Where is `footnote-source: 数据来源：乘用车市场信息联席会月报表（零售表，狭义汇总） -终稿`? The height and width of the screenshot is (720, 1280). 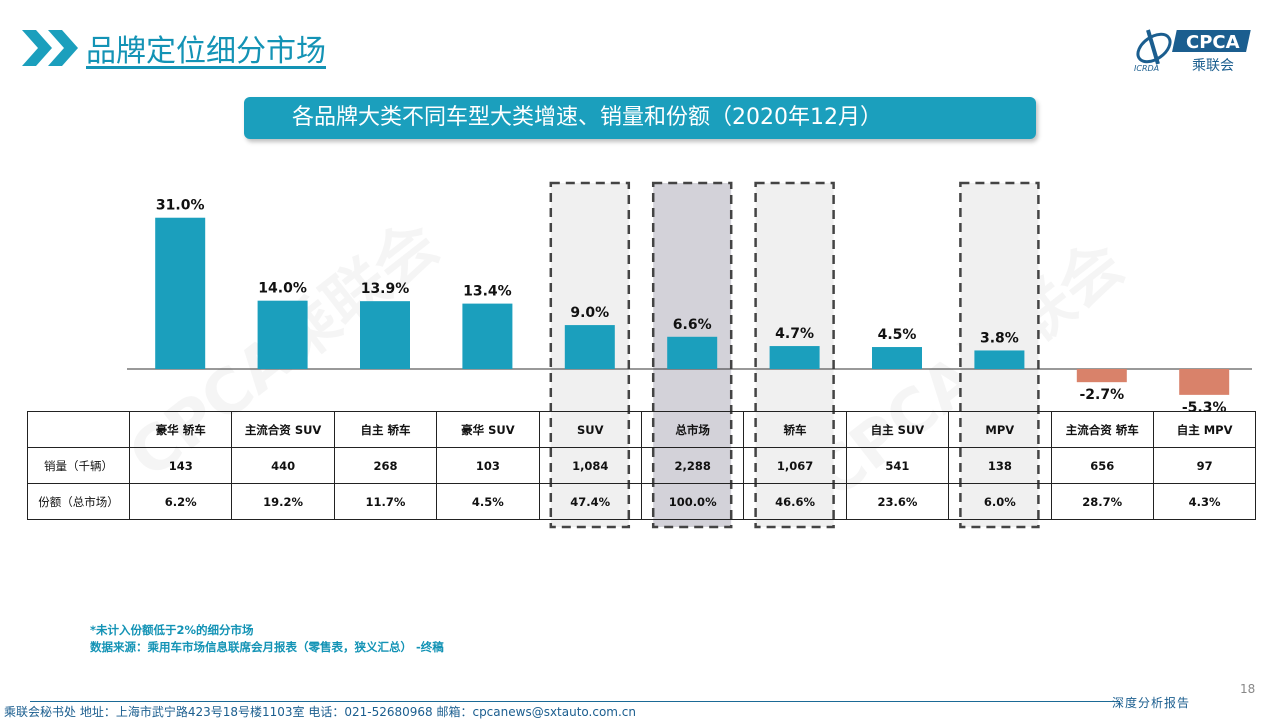
footnote-source: 数据来源：乘用车市场信息联席会月报表（零售表，狭义汇总） -终稿 is located at coordinates (267, 647).